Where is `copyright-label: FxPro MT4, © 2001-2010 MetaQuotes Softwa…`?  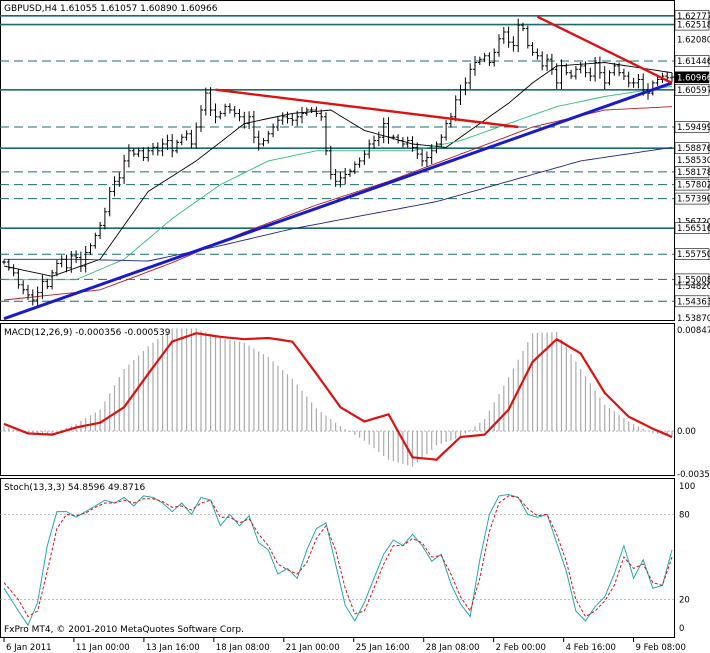 copyright-label: FxPro MT4, © 2001-2010 MetaQuotes Softwa… is located at coordinates (124, 630).